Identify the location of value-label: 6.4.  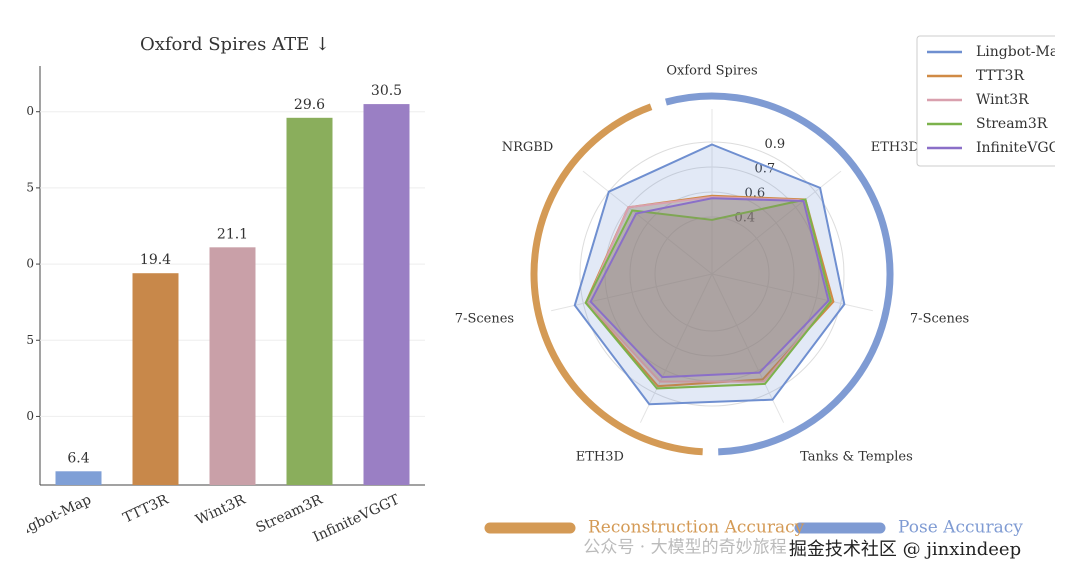
(78, 458).